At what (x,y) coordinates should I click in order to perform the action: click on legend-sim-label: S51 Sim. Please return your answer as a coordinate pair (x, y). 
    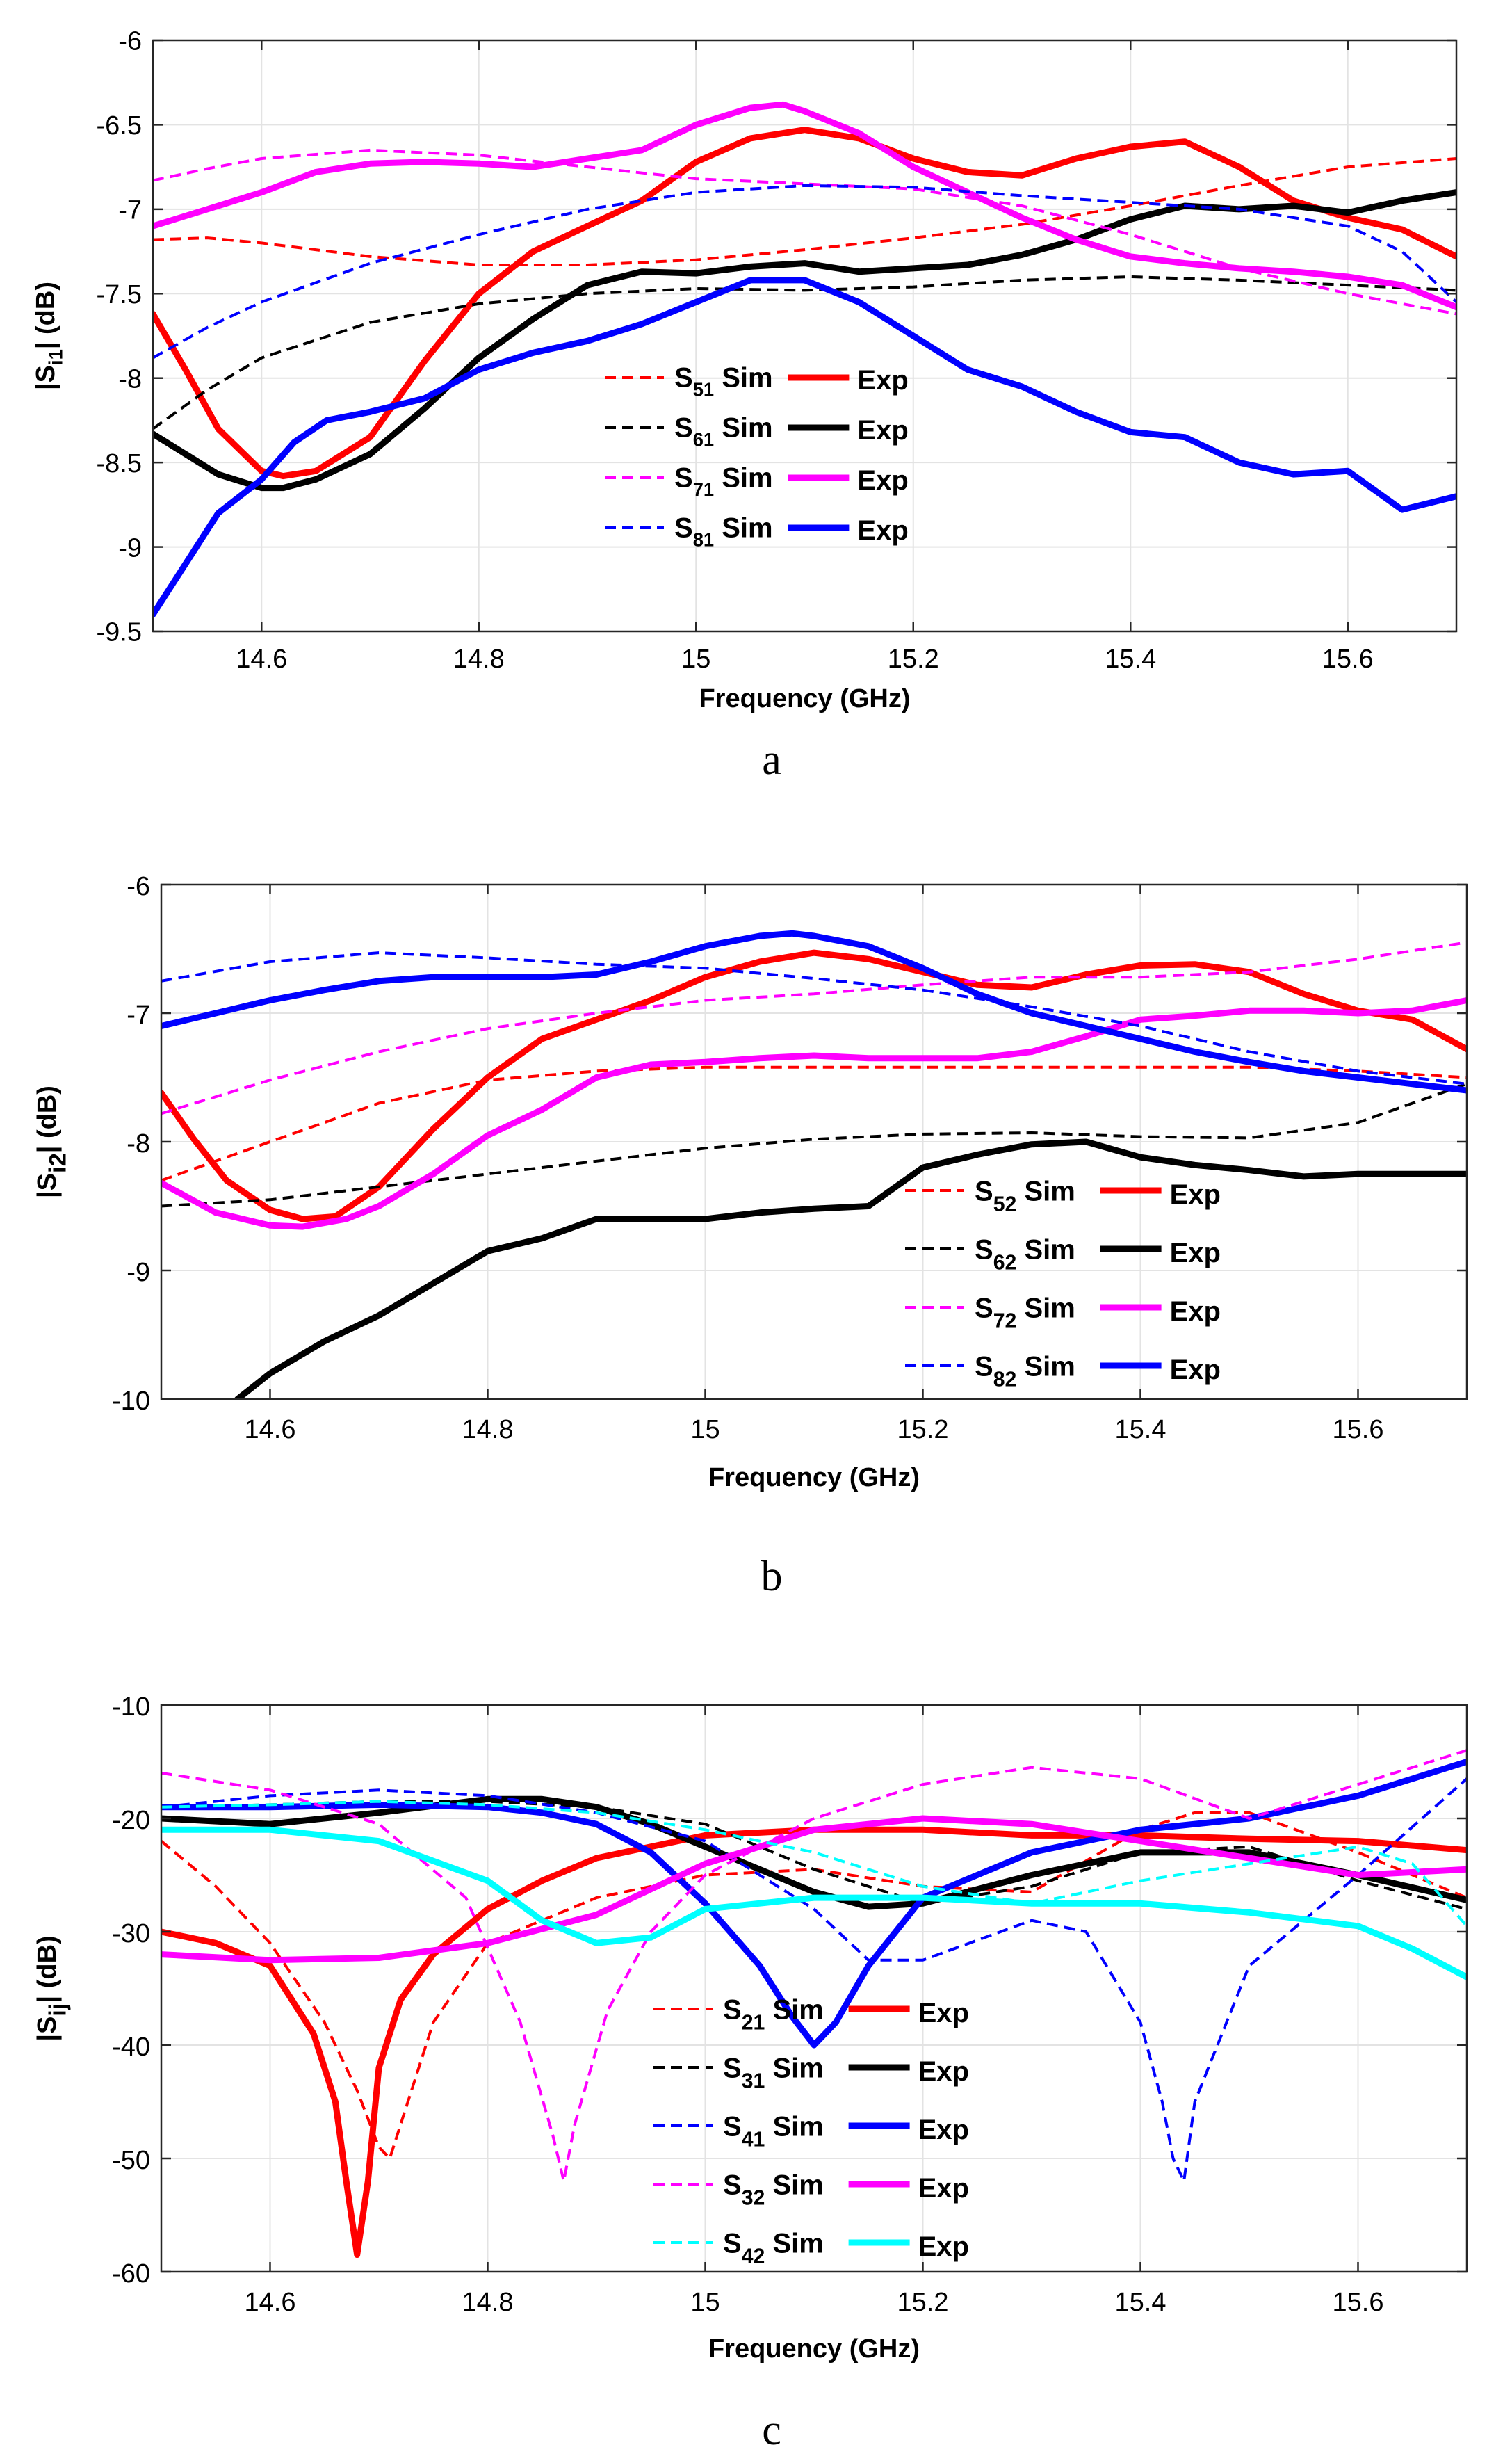
    Looking at the image, I should click on (723, 381).